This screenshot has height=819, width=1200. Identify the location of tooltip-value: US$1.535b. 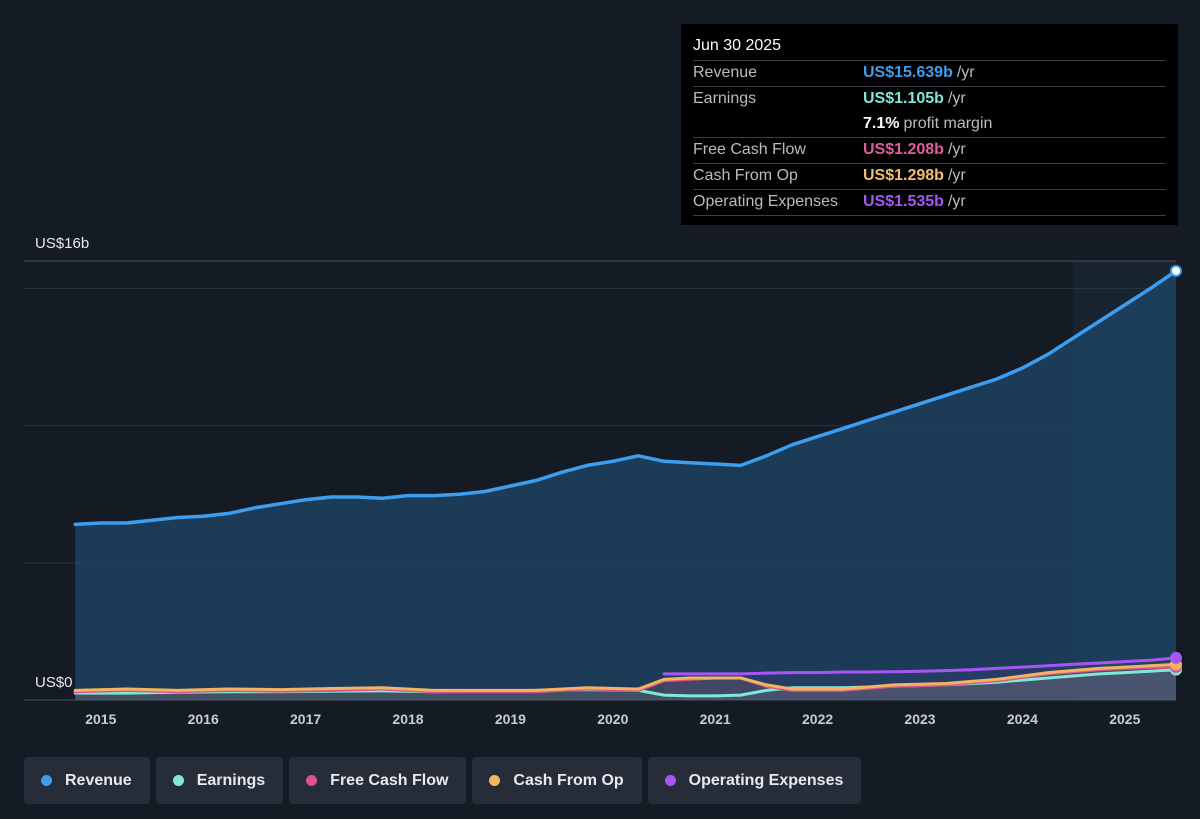
(903, 201).